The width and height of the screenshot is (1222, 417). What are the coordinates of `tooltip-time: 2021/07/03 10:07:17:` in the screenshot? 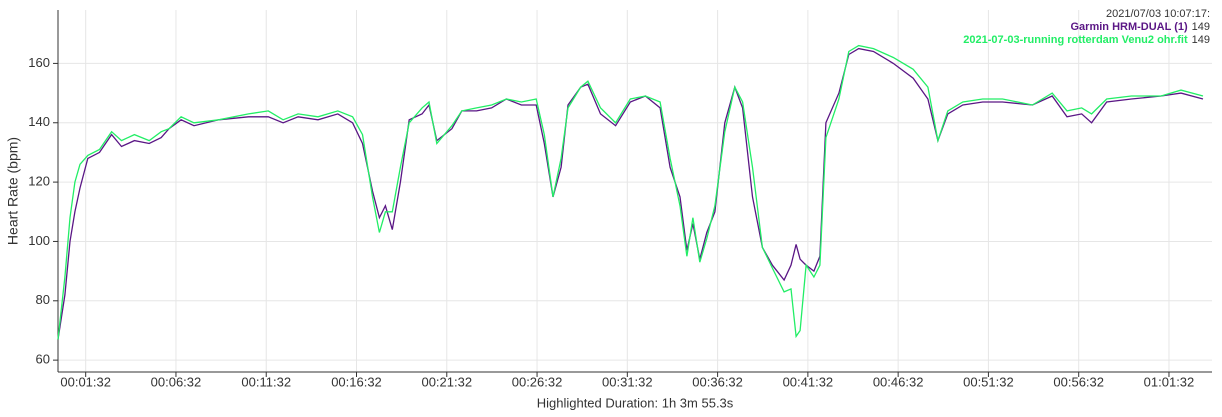 It's located at (1158, 14).